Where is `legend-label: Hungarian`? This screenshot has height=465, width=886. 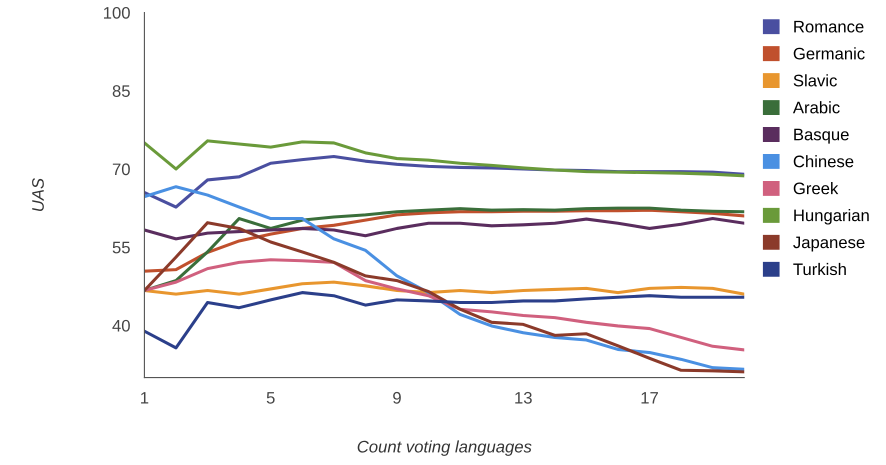
legend-label: Hungarian is located at coordinates (831, 217).